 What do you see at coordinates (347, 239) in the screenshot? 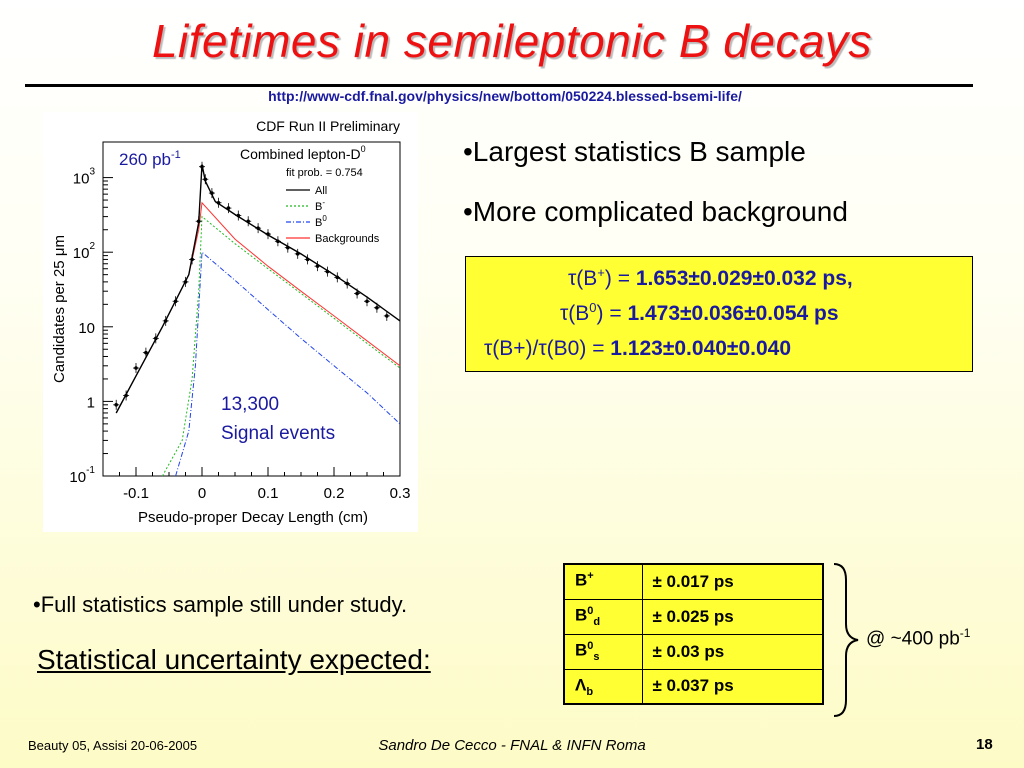
I see `legend-entry: Backgrounds` at bounding box center [347, 239].